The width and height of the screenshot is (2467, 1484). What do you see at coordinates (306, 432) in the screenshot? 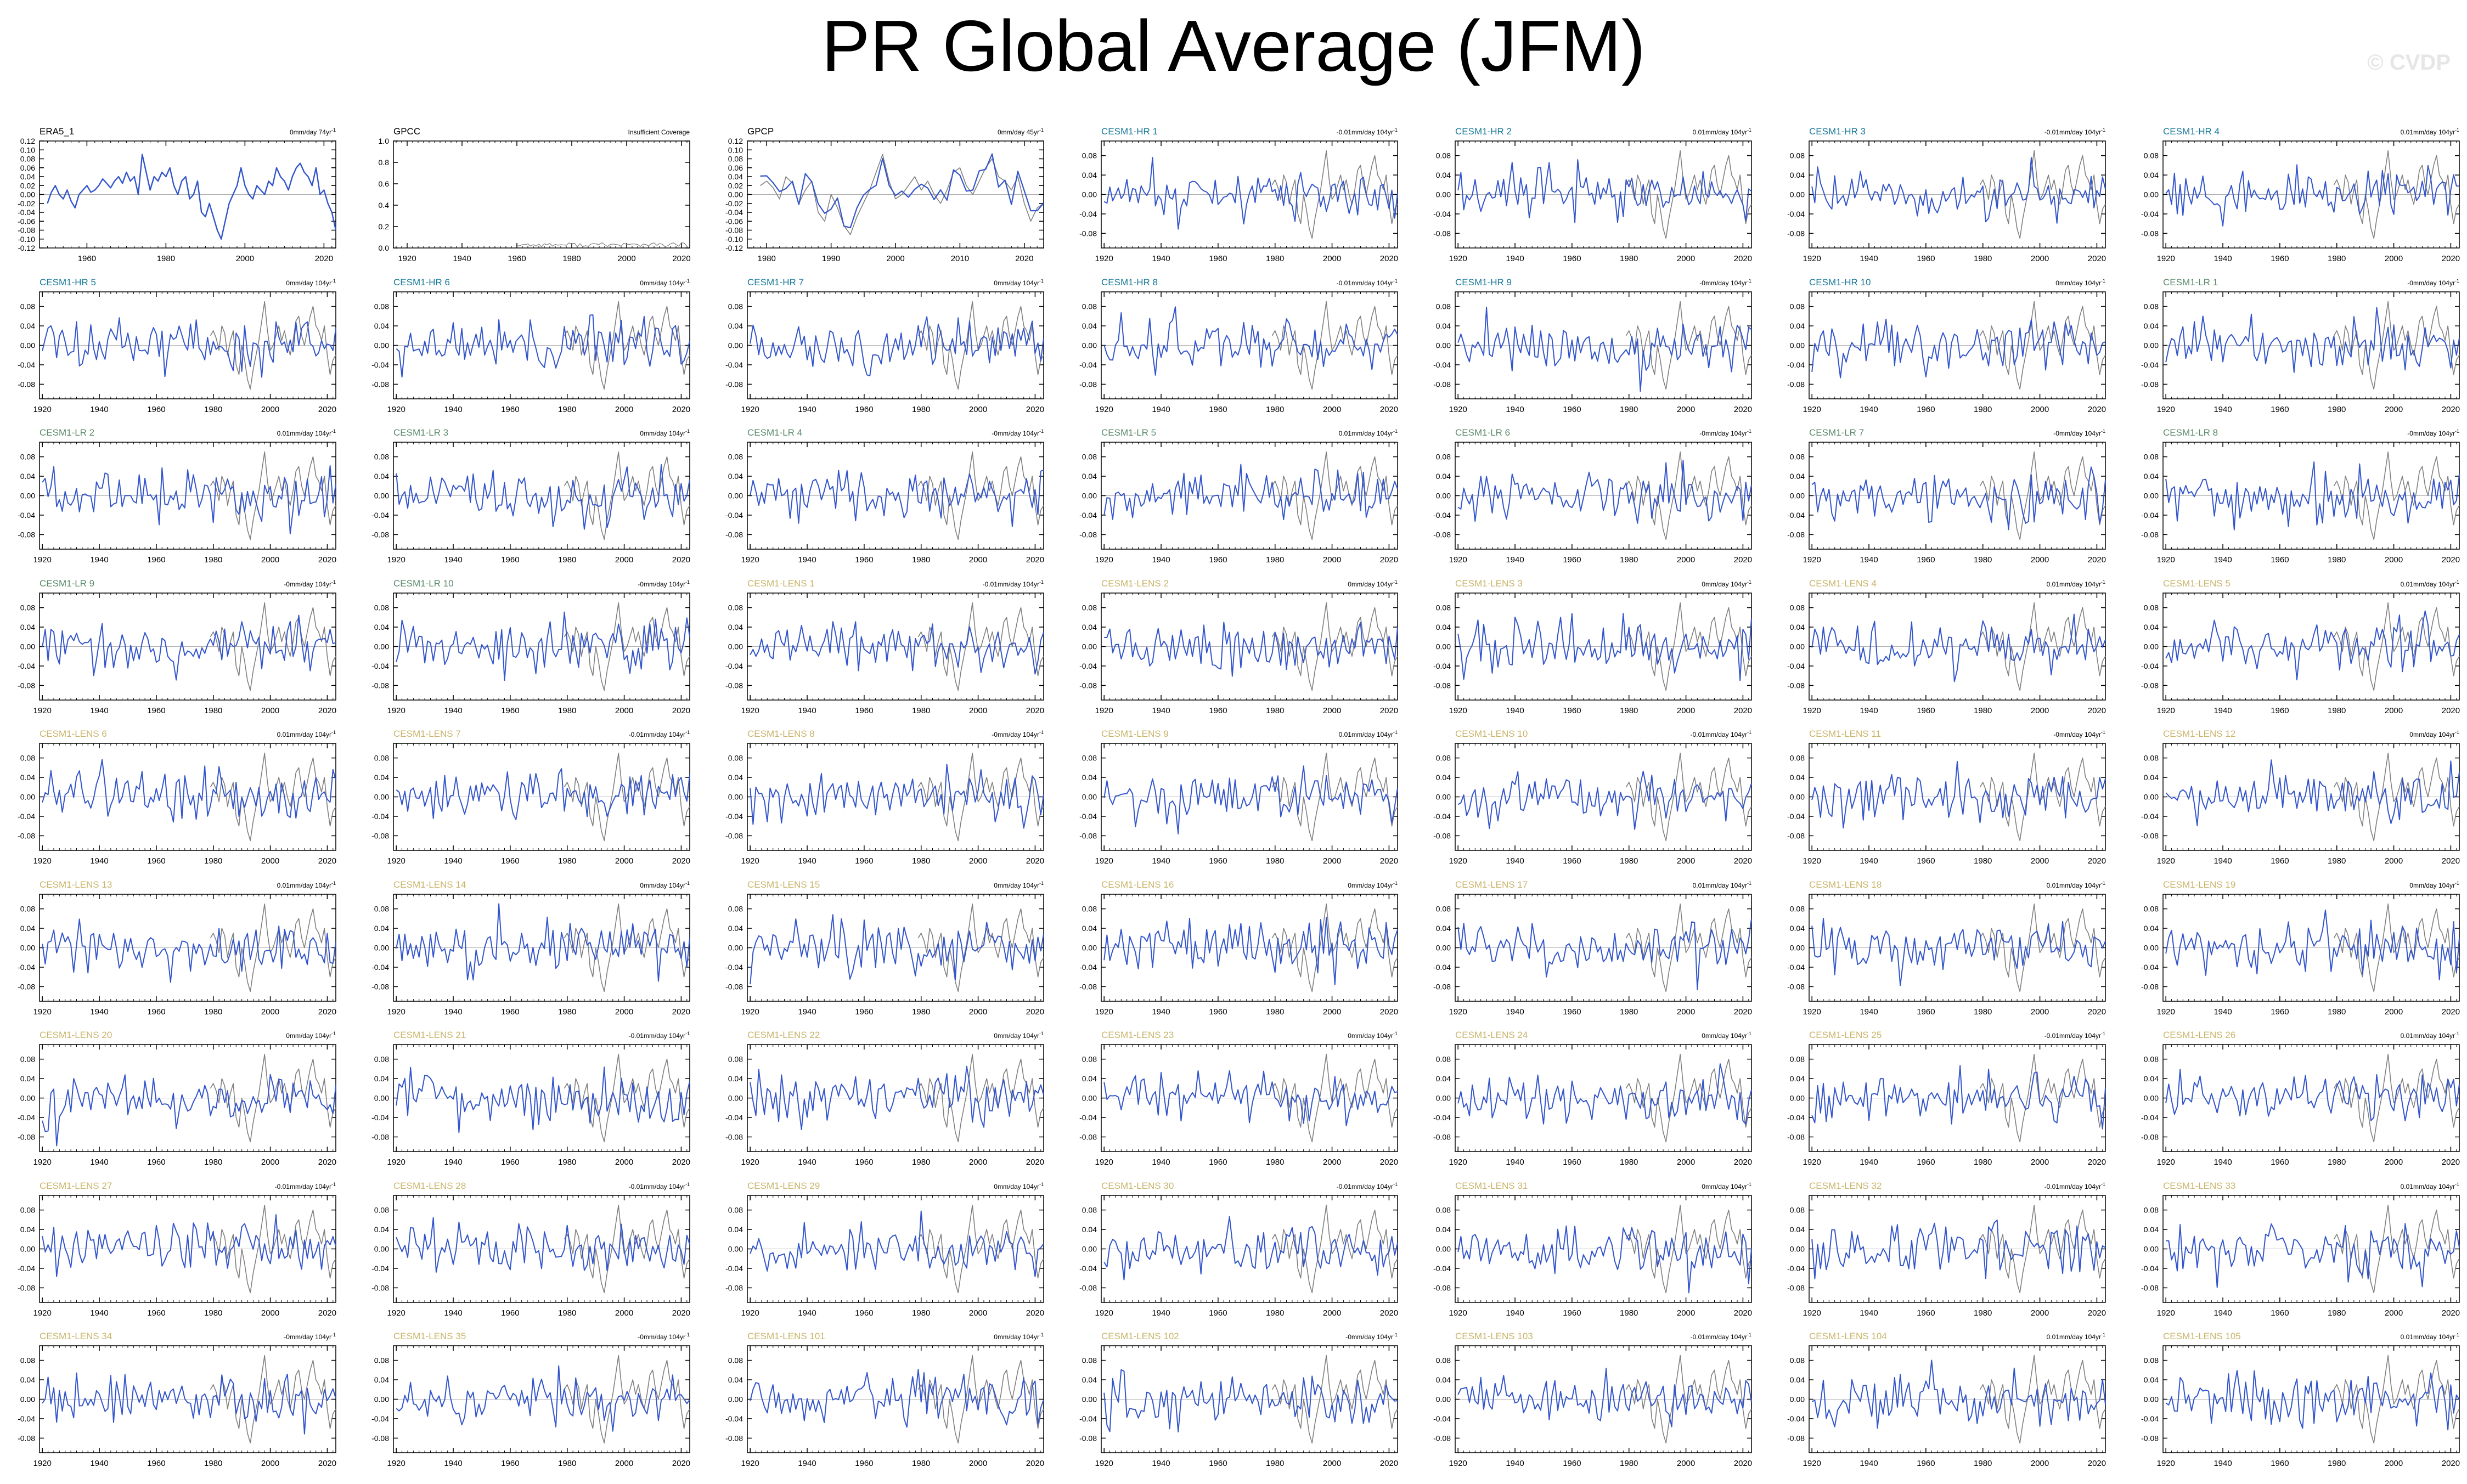
I see `trend-label: 0.01mm/day 104yr-1` at bounding box center [306, 432].